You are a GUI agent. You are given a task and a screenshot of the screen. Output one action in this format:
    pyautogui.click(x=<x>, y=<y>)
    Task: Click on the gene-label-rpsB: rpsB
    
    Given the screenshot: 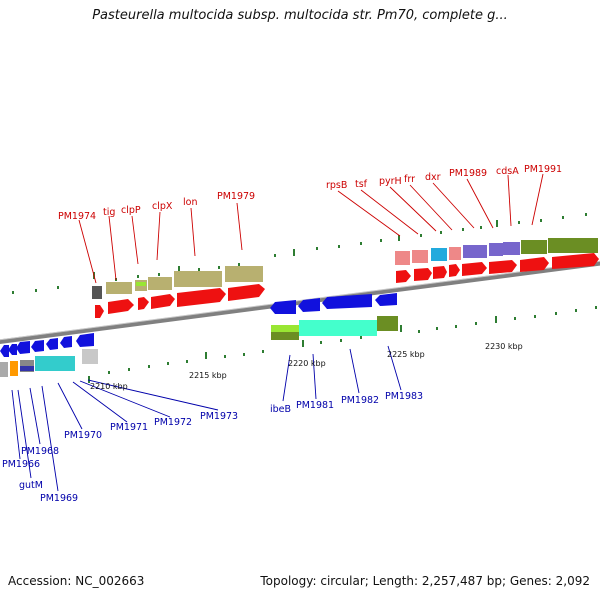 What is the action you would take?
    pyautogui.click(x=336, y=185)
    